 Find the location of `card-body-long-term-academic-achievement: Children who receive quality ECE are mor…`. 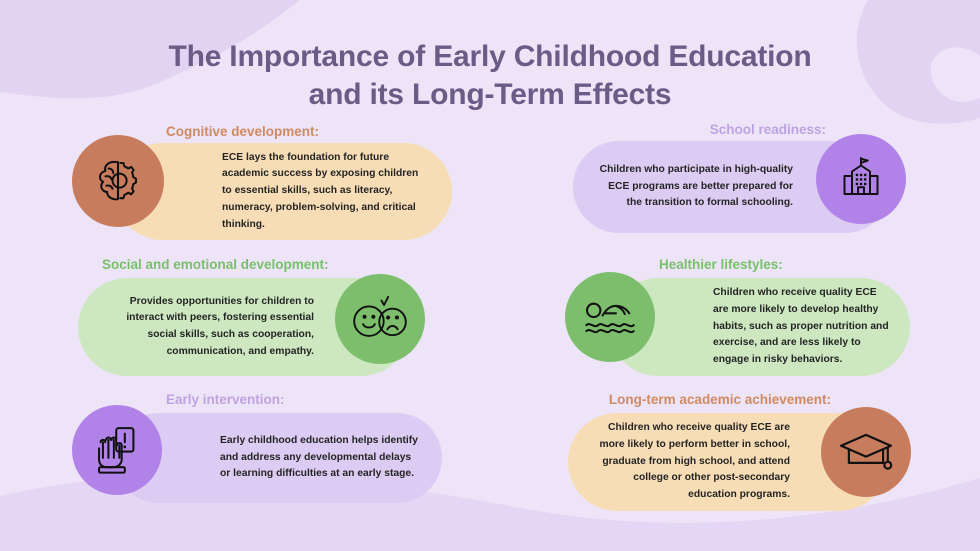

card-body-long-term-academic-achievement: Children who receive quality ECE are mor… is located at coordinates (694, 461).